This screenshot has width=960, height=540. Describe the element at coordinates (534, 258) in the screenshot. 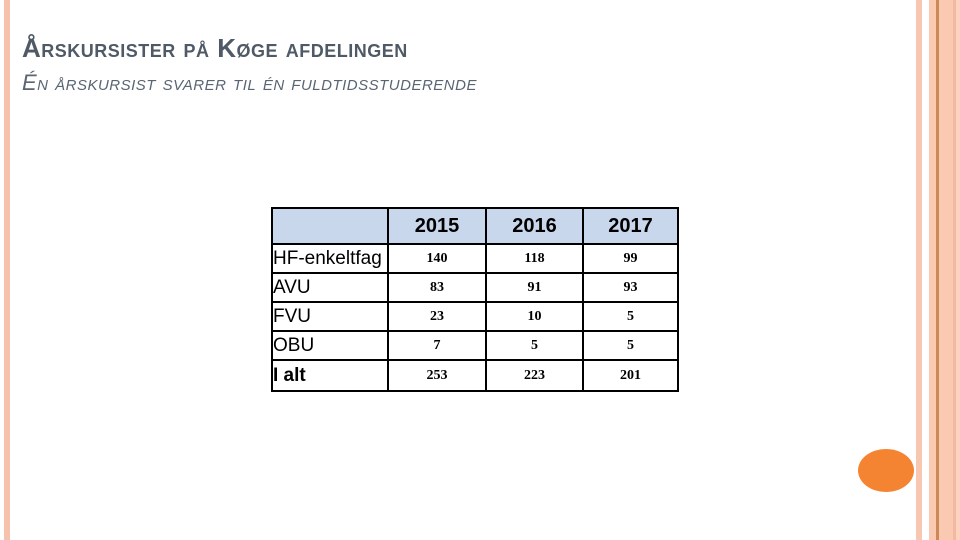

I see `cell-value: 118` at that location.